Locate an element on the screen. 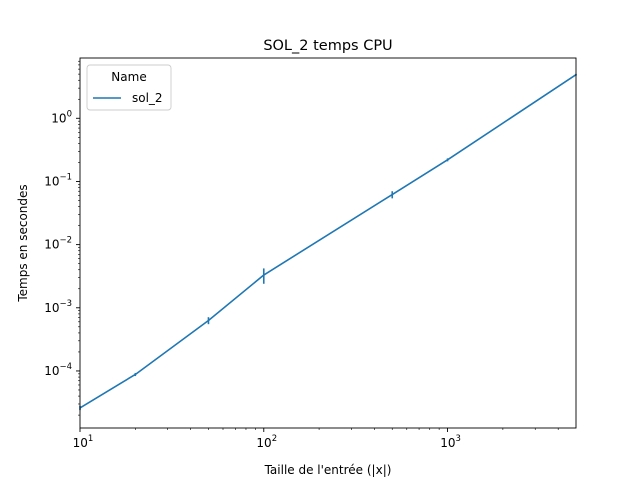 The image size is (640, 484). x-tick-label-exponent: 2 is located at coordinates (274, 439).